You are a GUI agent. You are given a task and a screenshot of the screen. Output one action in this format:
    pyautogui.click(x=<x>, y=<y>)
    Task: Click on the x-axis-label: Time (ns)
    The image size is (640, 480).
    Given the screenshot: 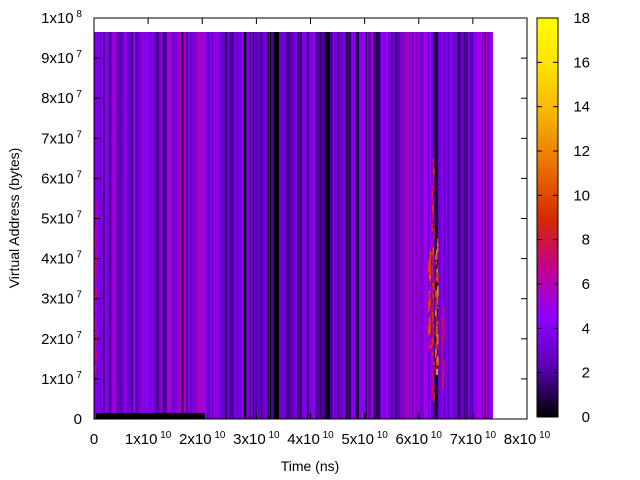 What is the action you would take?
    pyautogui.click(x=310, y=466)
    